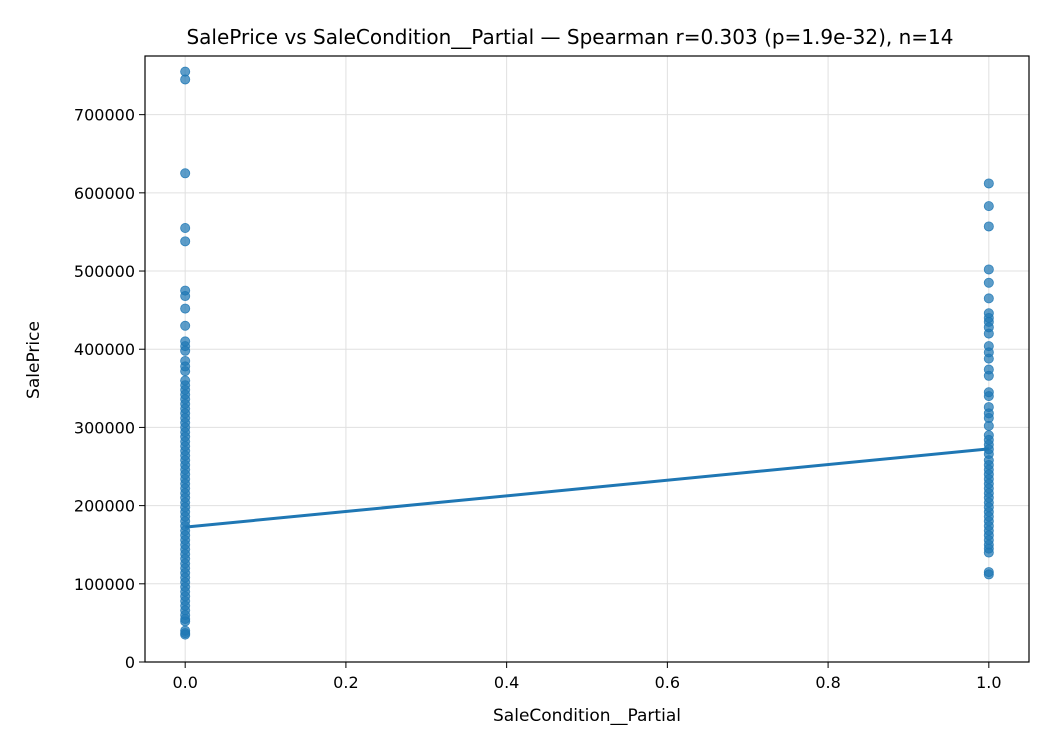 The image size is (1050, 750). I want to click on y-tick-label: 300000, so click(104, 427).